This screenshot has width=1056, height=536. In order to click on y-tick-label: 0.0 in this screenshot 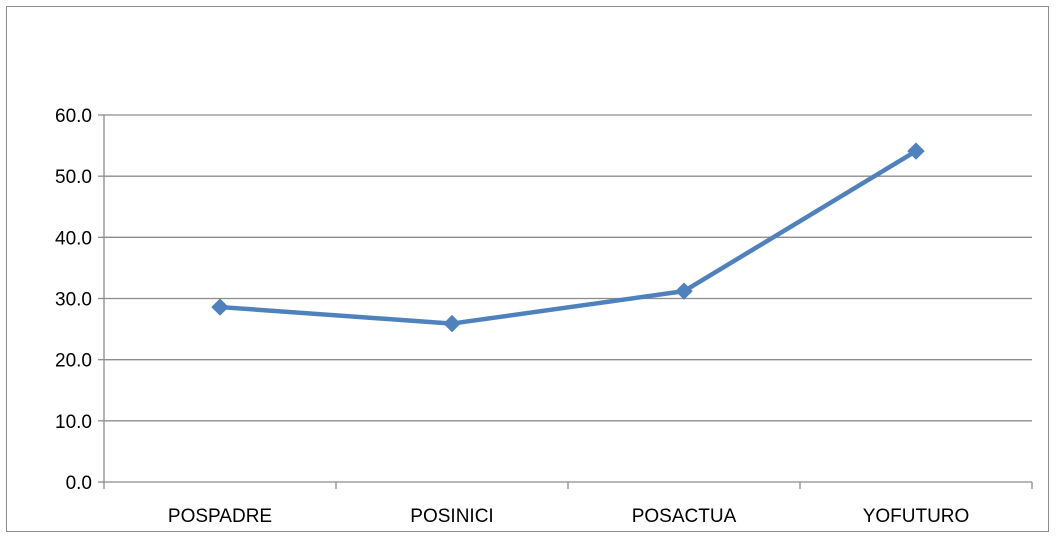, I will do `click(79, 483)`.